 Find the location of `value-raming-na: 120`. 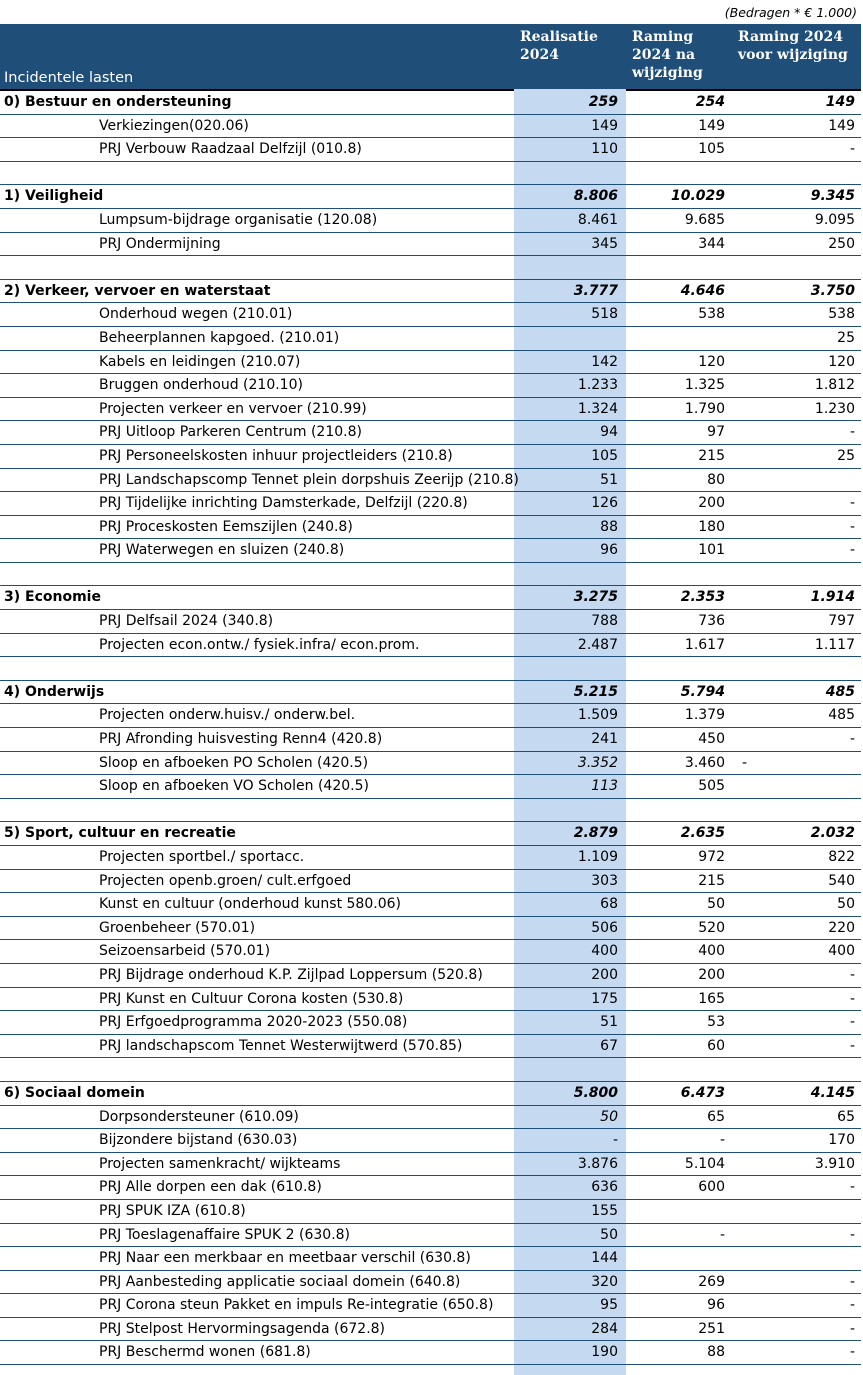

value-raming-na: 120 is located at coordinates (711, 361).